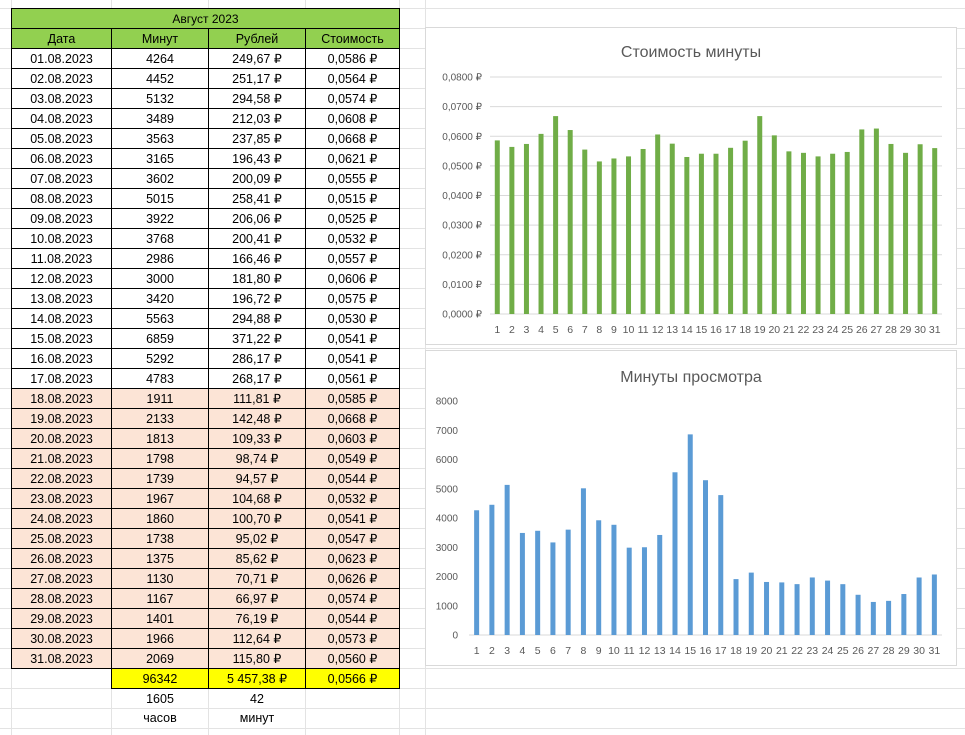 The image size is (965, 735). I want to click on rubles-cell: 212,03 ₽, so click(257, 118).